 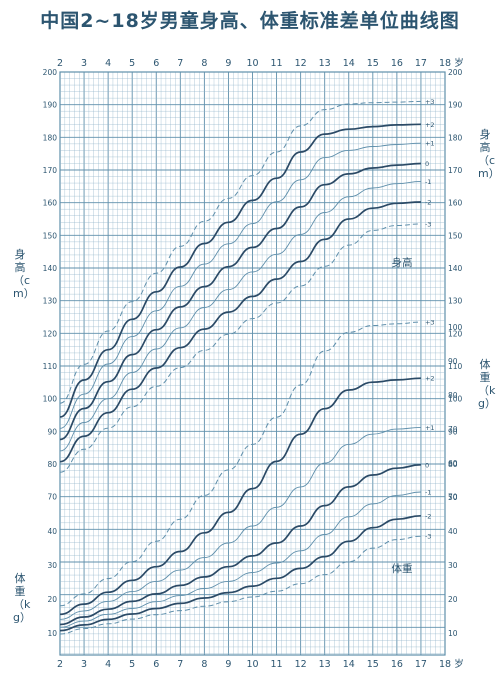 What do you see at coordinates (50, 268) in the screenshot?
I see `height-tick-label-left: 140` at bounding box center [50, 268].